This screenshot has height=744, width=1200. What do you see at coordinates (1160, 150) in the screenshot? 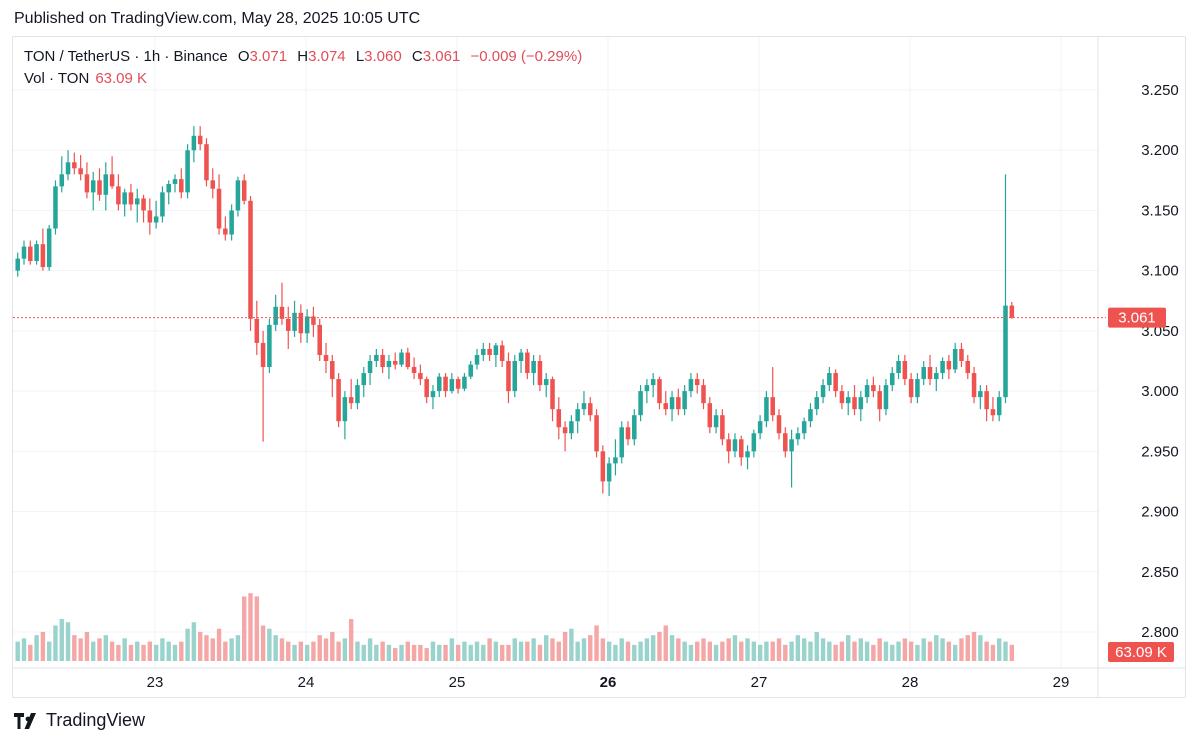
I see `y-tick-label: 3.200` at bounding box center [1160, 150].